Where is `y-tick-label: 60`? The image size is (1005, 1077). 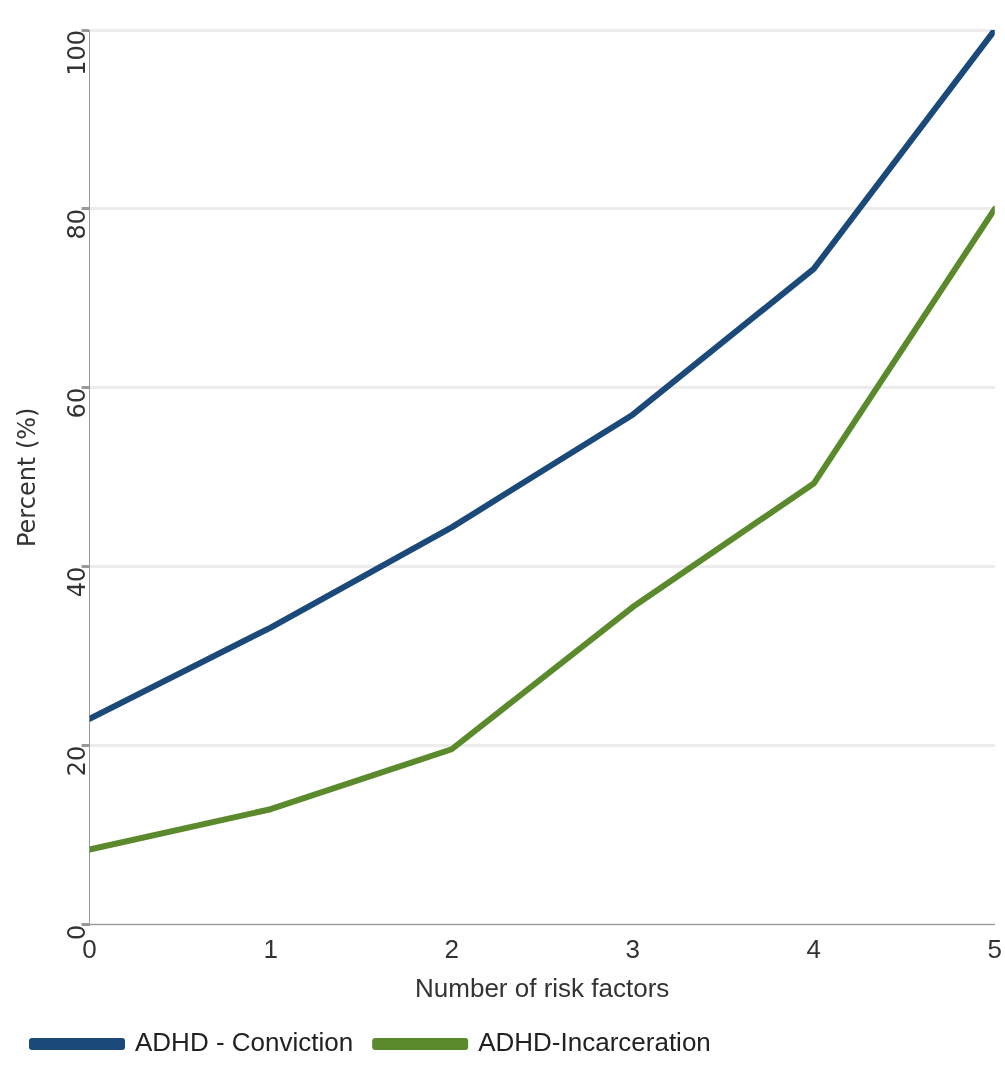
y-tick-label: 60 is located at coordinates (76, 403).